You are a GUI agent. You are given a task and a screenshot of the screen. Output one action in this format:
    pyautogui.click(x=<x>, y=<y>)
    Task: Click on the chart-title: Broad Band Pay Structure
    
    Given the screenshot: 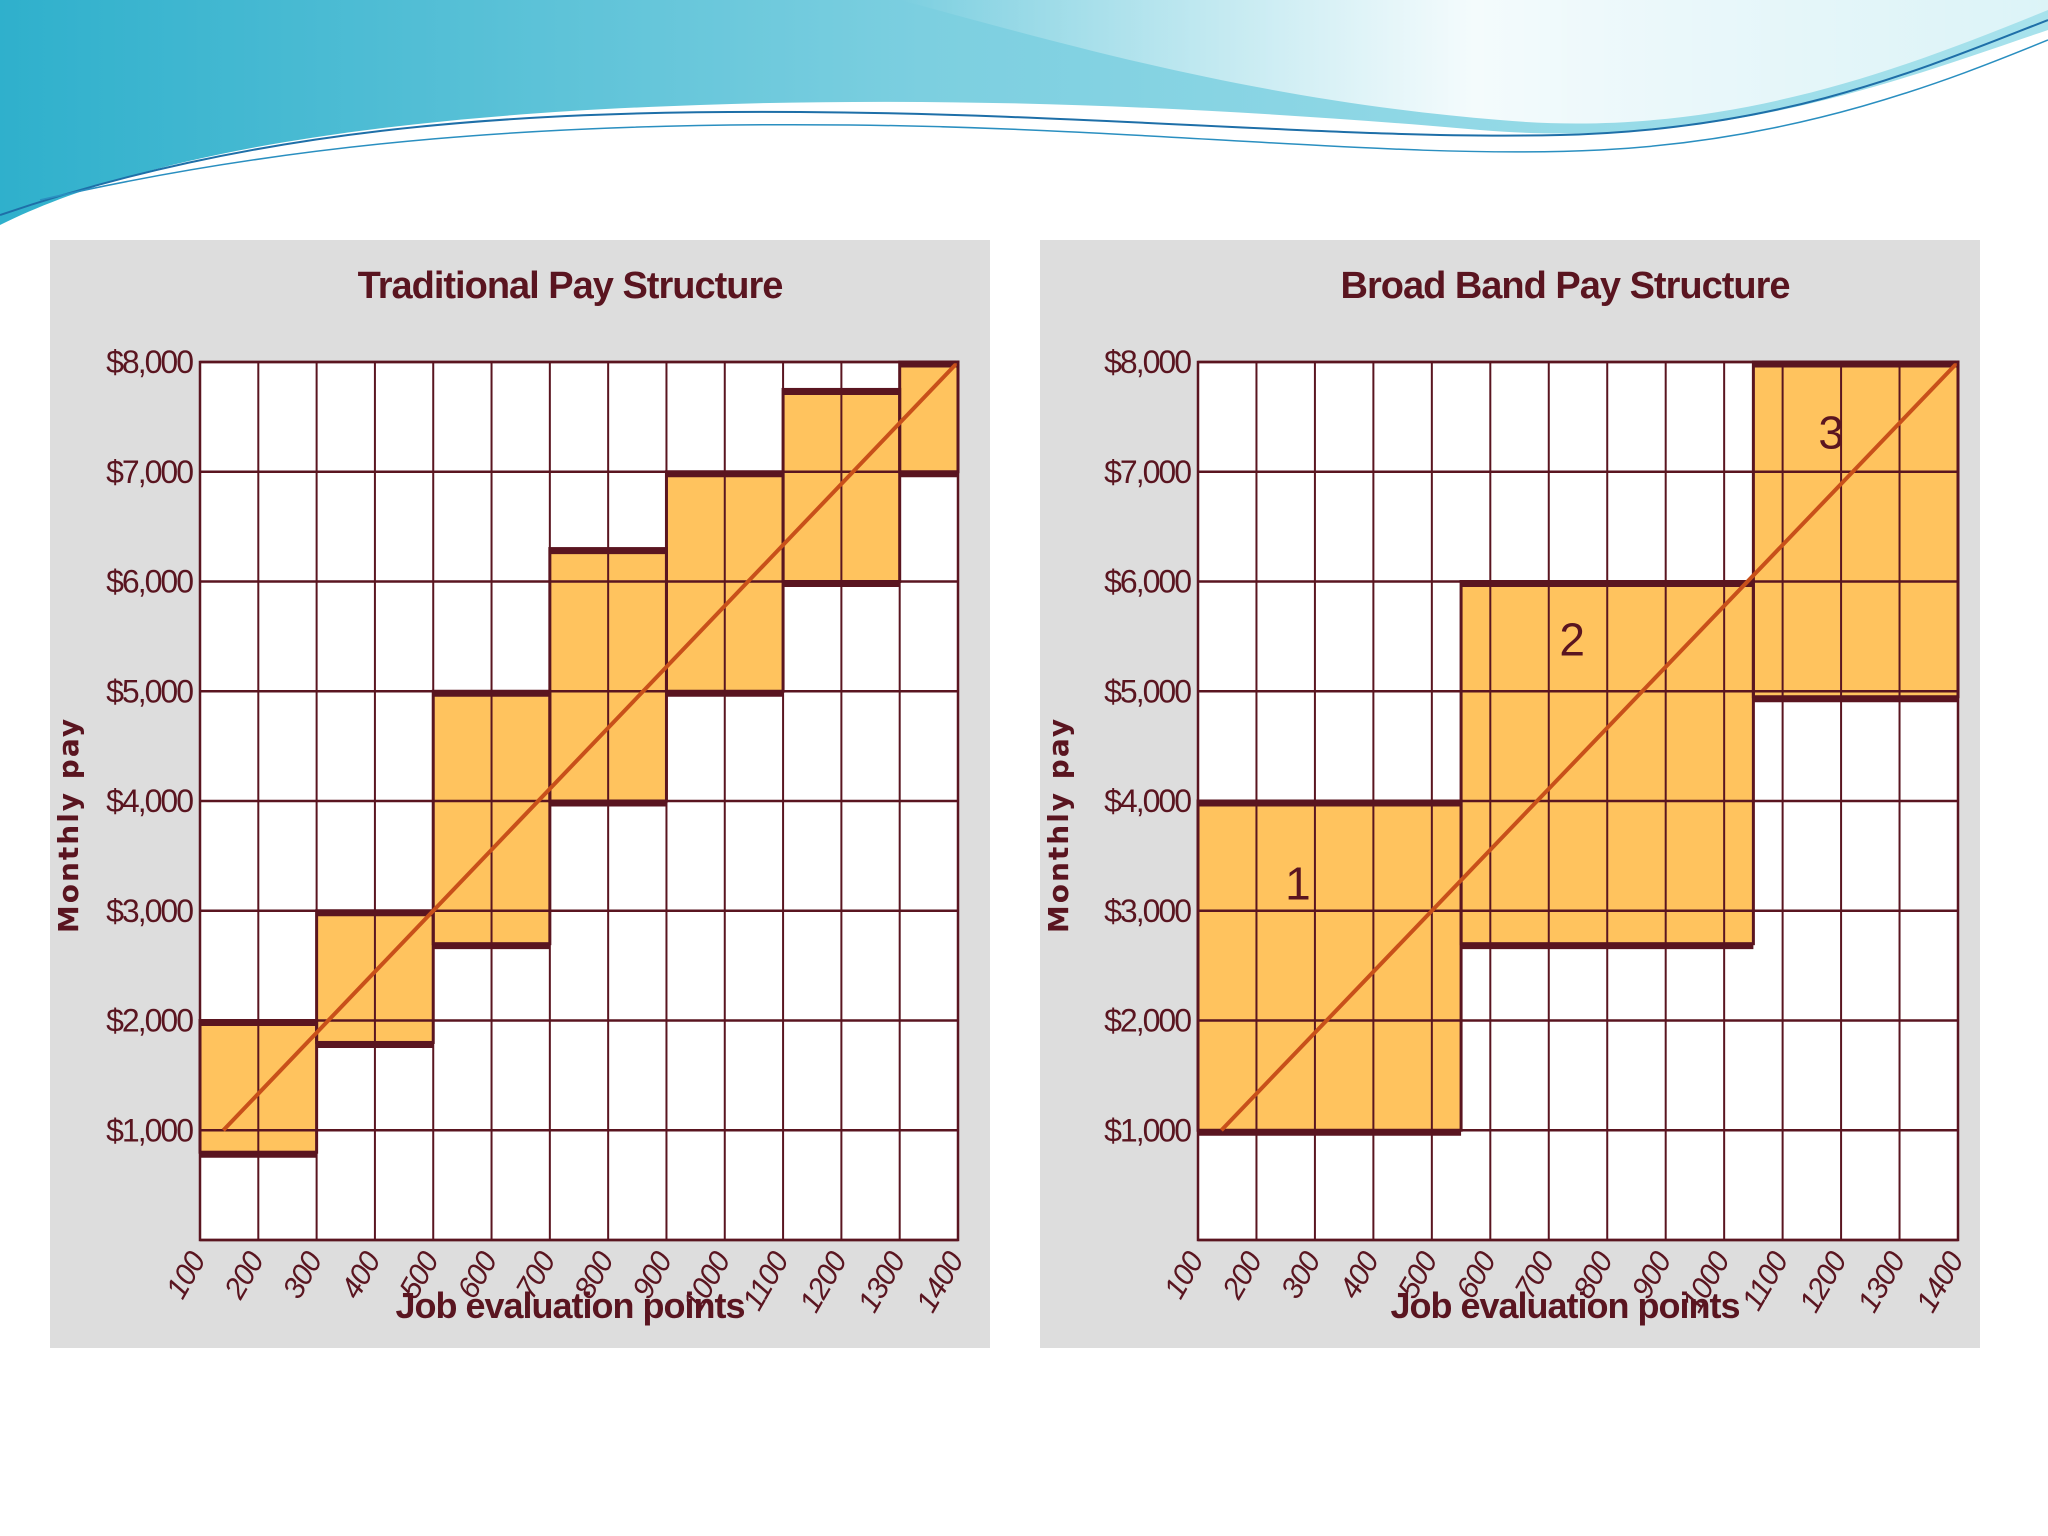 What is the action you would take?
    pyautogui.click(x=1565, y=286)
    